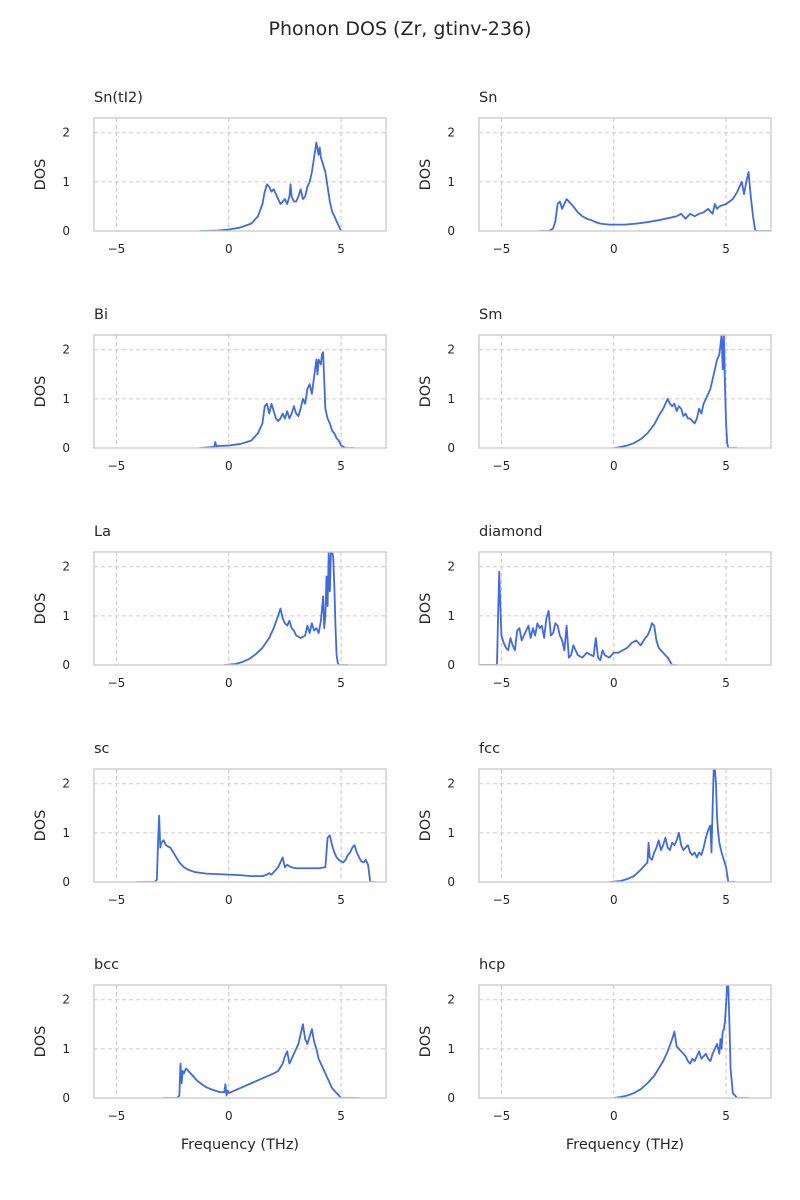  What do you see at coordinates (489, 749) in the screenshot?
I see `subplot-title: fcc` at bounding box center [489, 749].